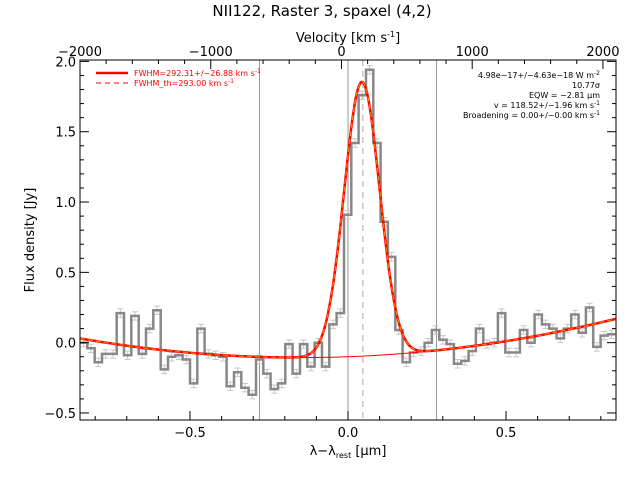 The image size is (640, 484). I want to click on x-tick-label: 0.0, so click(348, 433).